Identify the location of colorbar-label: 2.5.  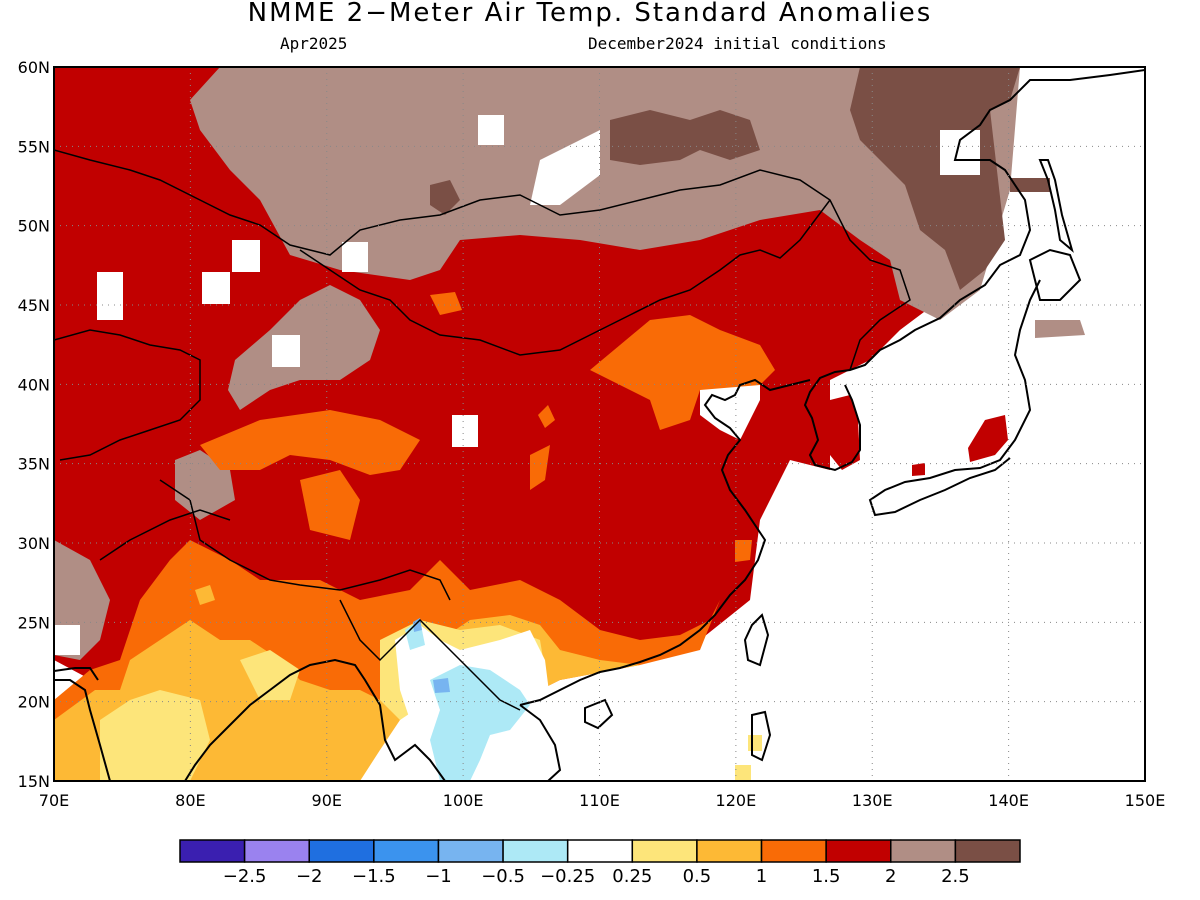
(955, 876).